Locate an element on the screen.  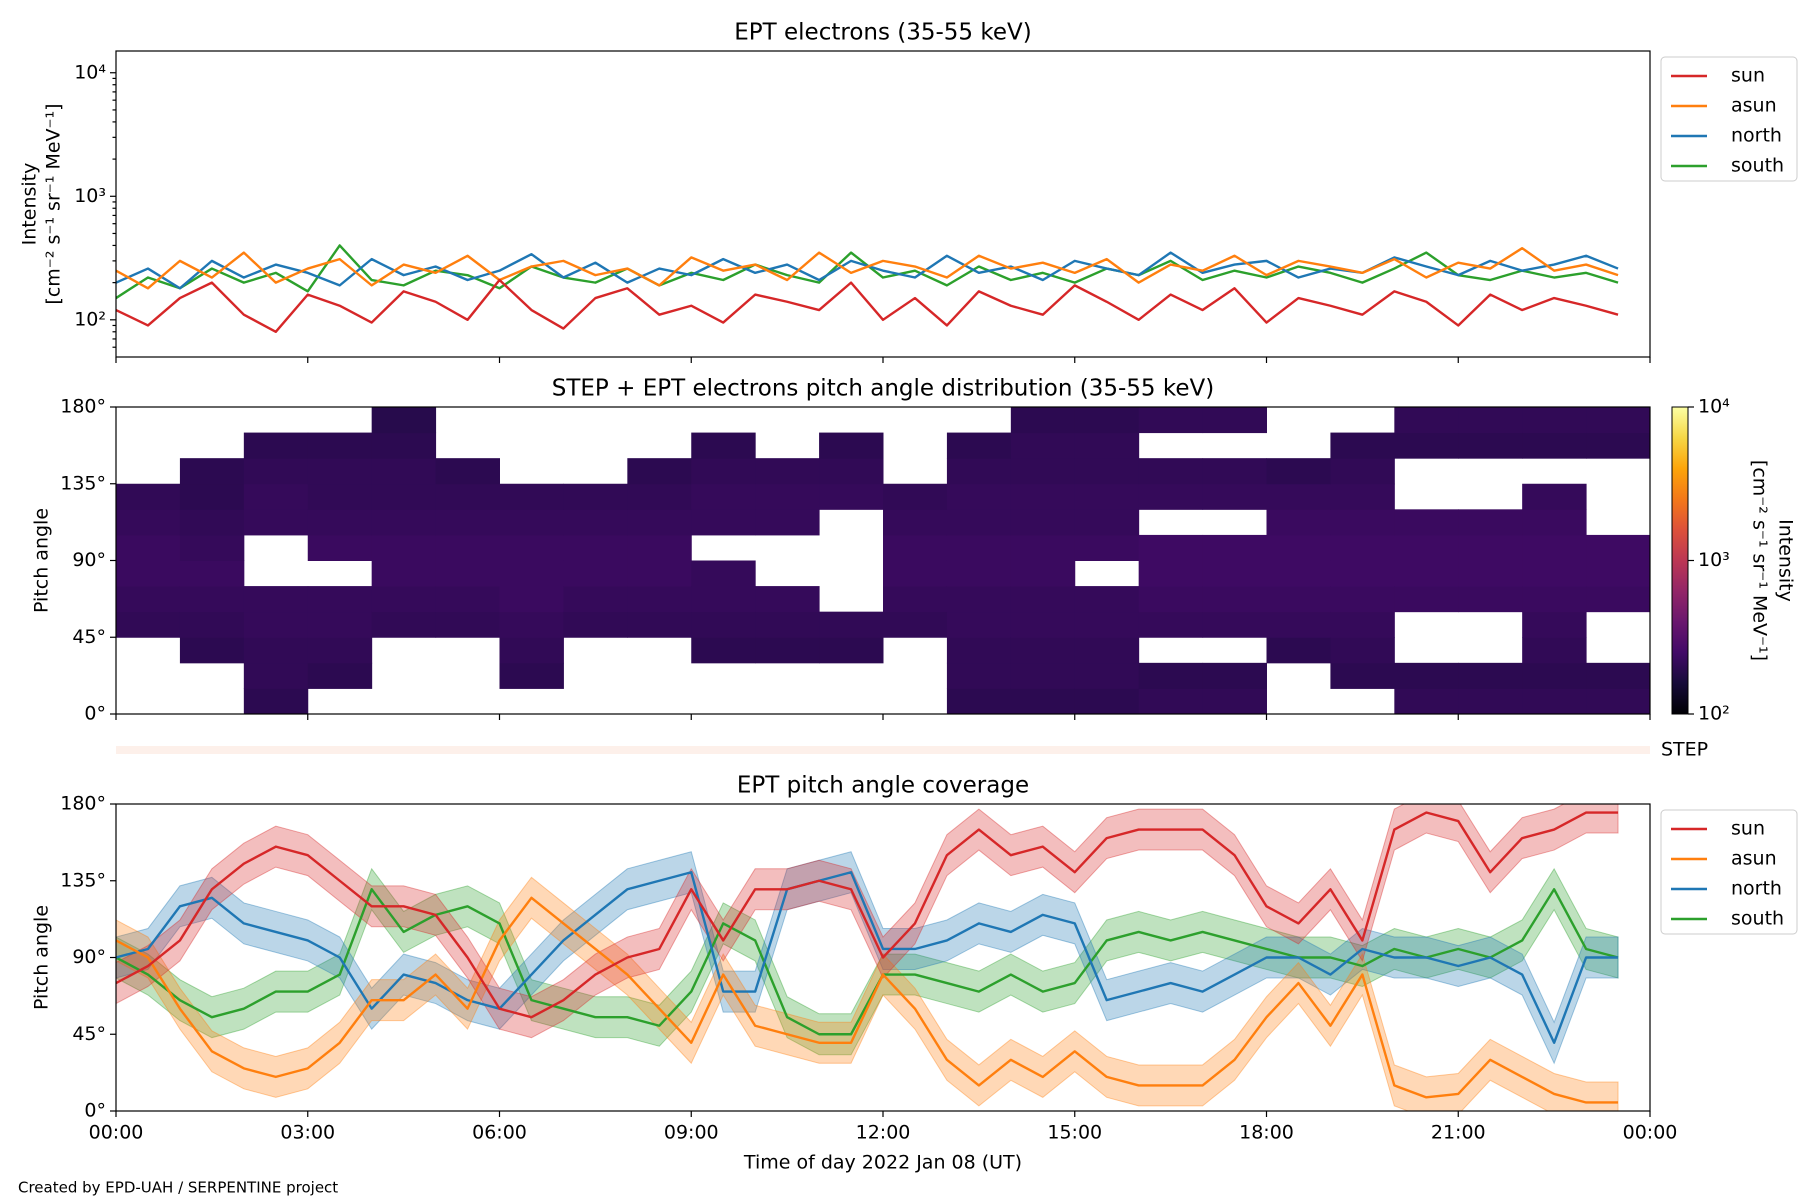
x-tick-label: 06:00 is located at coordinates (499, 1133).